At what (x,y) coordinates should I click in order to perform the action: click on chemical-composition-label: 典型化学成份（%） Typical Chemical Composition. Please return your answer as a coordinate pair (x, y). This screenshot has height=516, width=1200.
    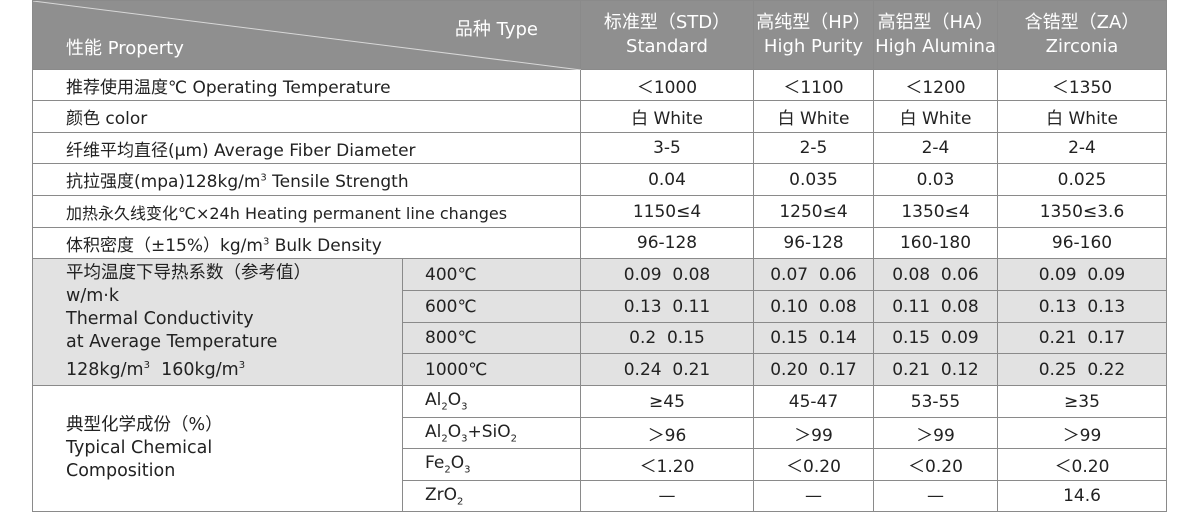
    Looking at the image, I should click on (217, 448).